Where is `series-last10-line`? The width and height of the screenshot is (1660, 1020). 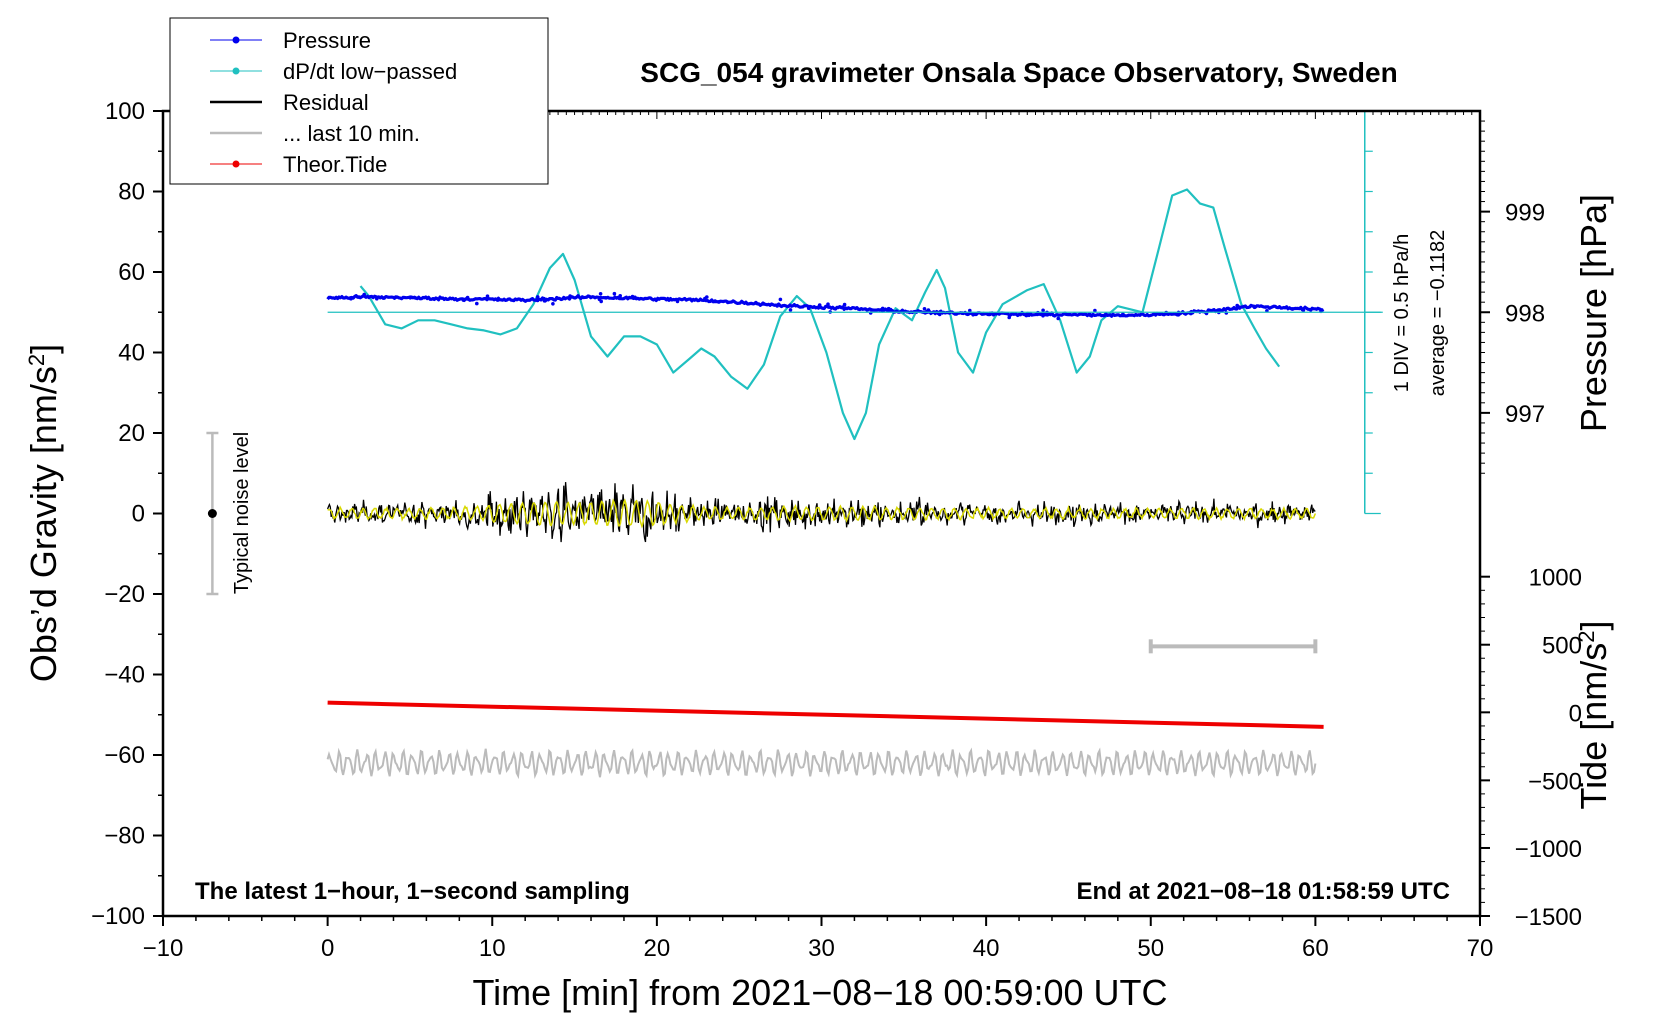 series-last10-line is located at coordinates (821, 763).